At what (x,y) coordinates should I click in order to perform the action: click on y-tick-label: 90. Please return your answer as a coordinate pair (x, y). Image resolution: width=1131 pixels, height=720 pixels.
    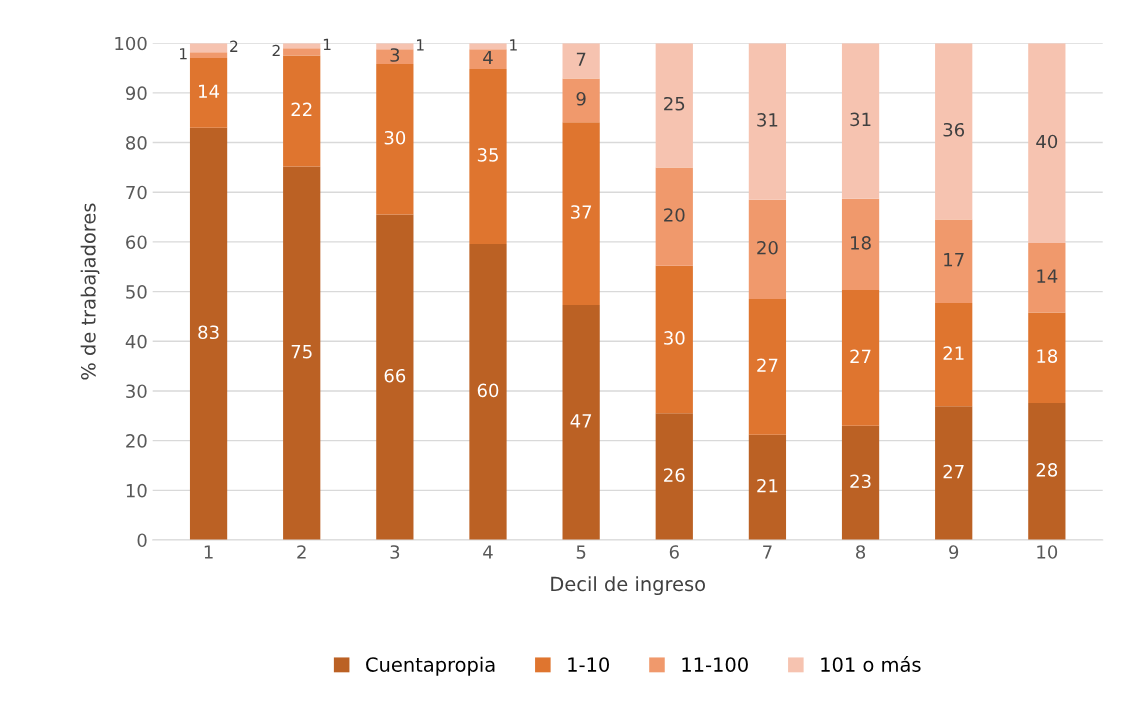
    Looking at the image, I should click on (136, 93).